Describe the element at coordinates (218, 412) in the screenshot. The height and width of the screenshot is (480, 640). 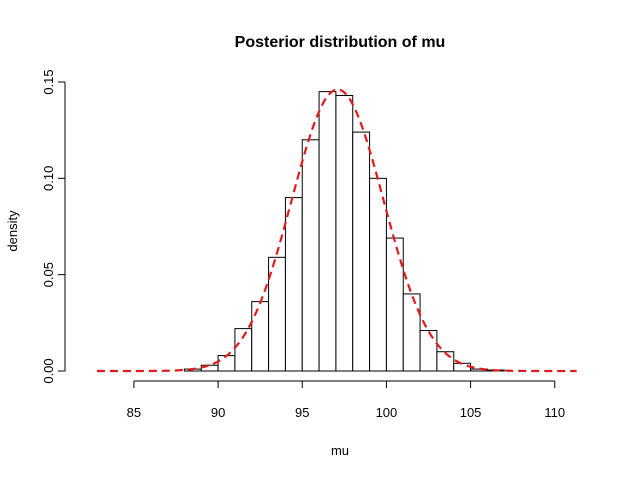
I see `x-tick-label: 90` at that location.